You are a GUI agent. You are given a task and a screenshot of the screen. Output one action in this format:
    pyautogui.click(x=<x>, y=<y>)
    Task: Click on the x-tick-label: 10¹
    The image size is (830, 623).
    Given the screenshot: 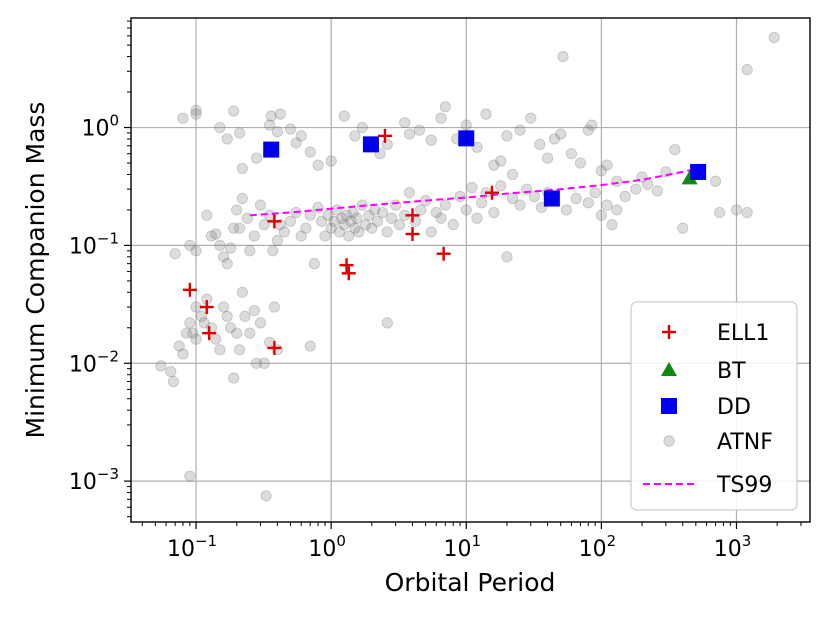 What is the action you would take?
    pyautogui.click(x=462, y=547)
    